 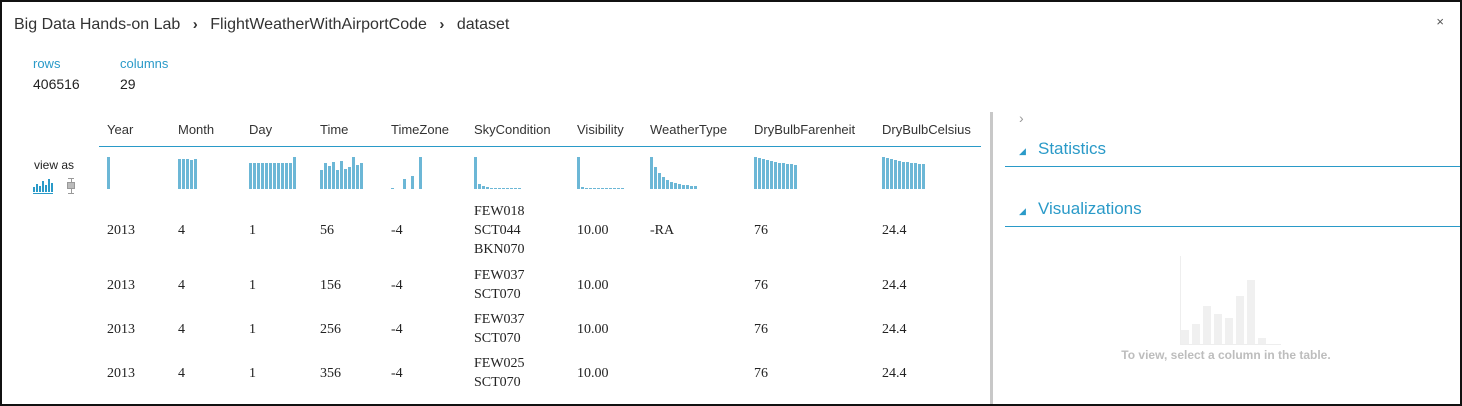 What do you see at coordinates (517, 129) in the screenshot?
I see `column-header-skycondition: SkyCondition` at bounding box center [517, 129].